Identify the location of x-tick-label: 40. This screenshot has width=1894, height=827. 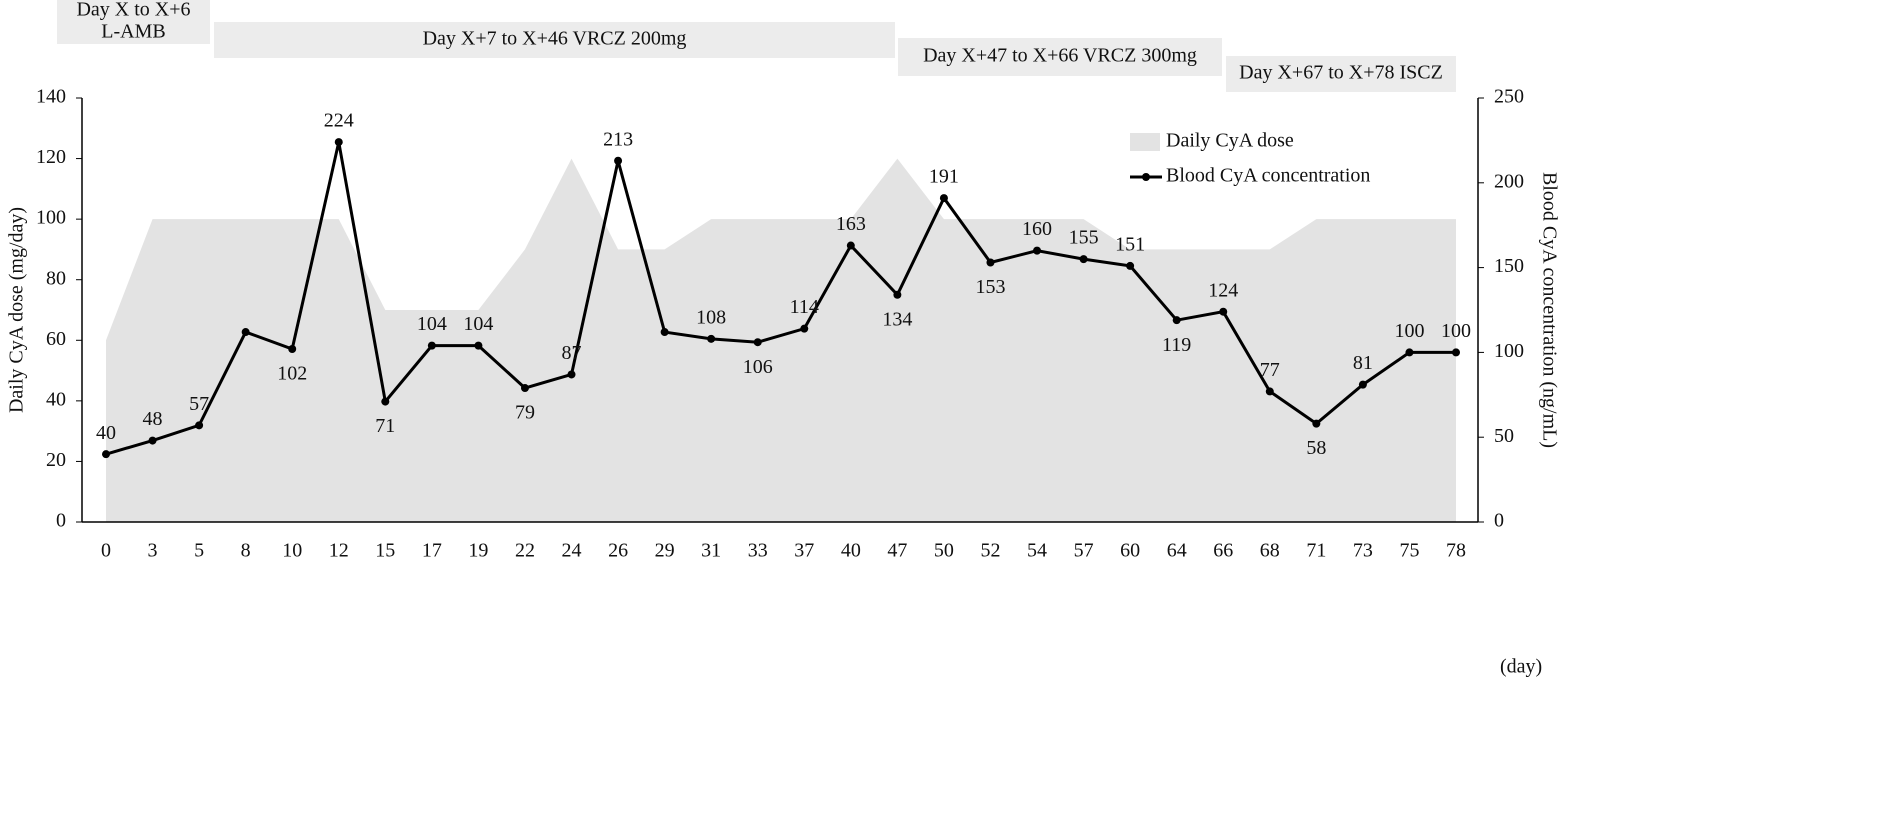
(851, 551).